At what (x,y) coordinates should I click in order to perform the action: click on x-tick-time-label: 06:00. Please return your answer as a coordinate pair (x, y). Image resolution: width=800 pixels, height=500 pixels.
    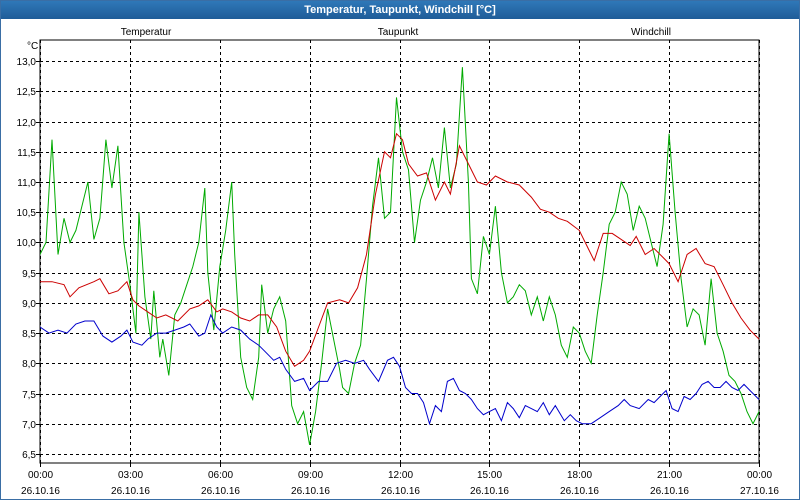
    Looking at the image, I should click on (220, 475).